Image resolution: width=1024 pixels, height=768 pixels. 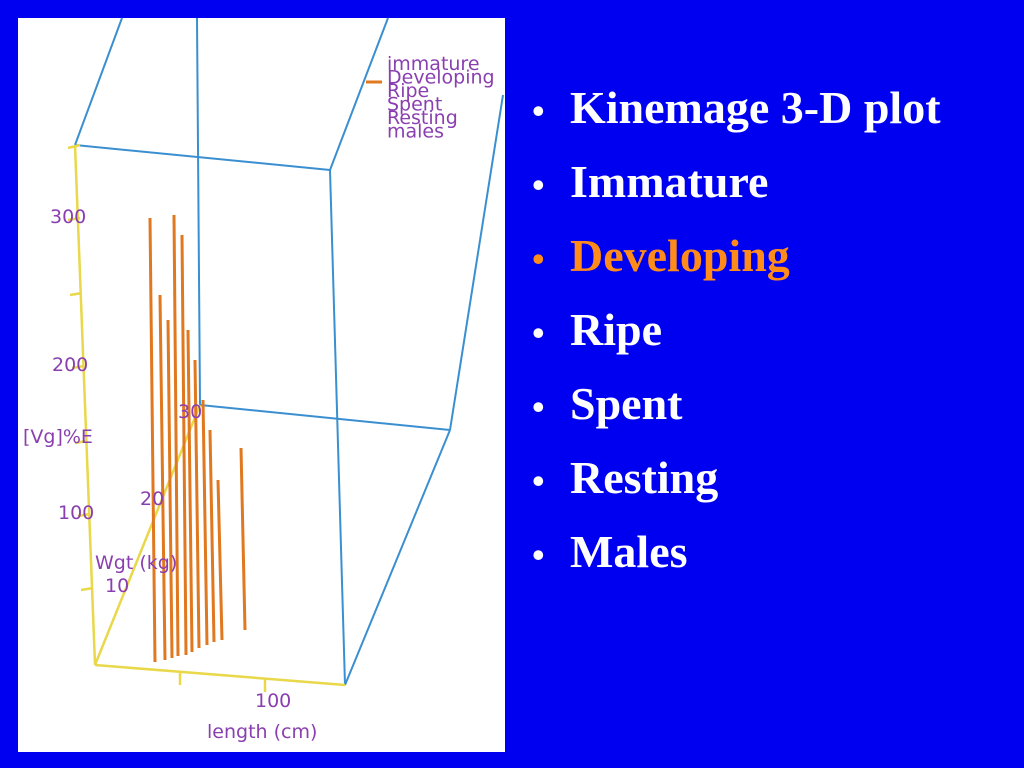 I want to click on x-tick-label: 100, so click(x=273, y=701).